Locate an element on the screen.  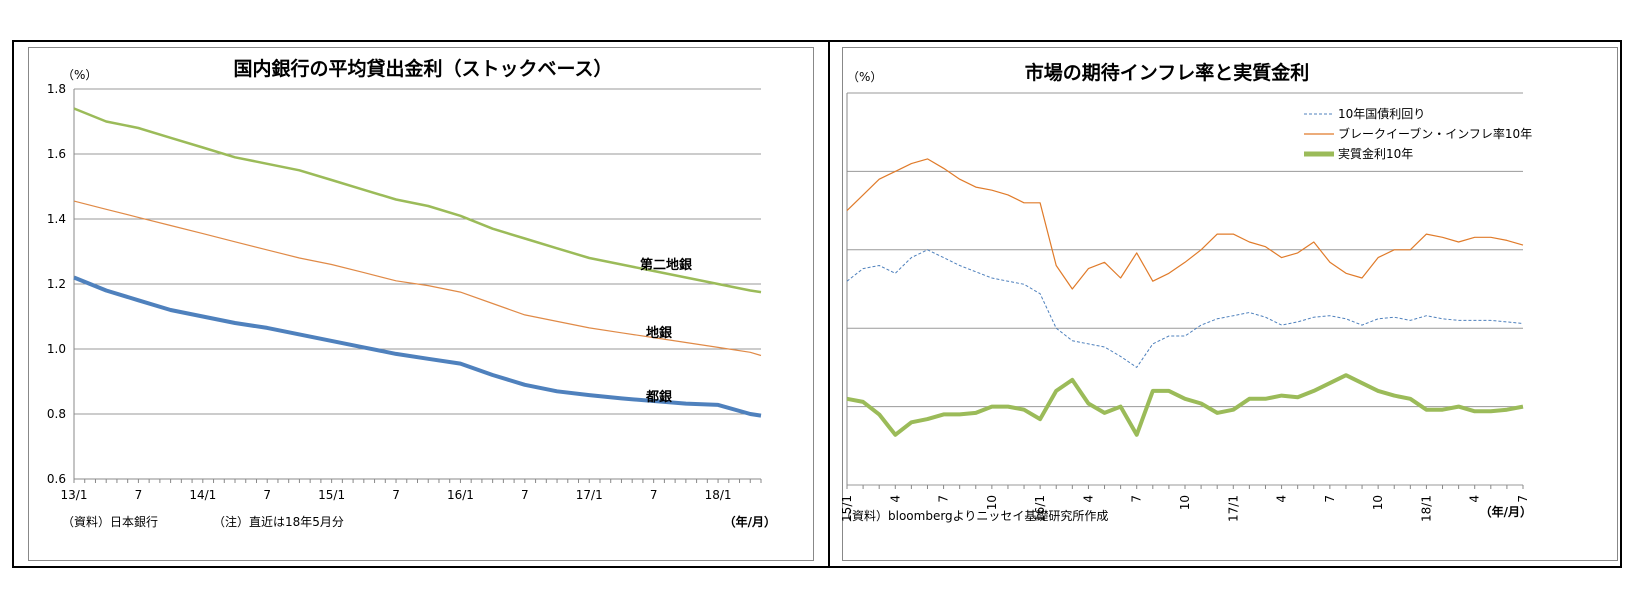
chart-title: 市場の期待インフレ率と実質金利 is located at coordinates (1167, 72).